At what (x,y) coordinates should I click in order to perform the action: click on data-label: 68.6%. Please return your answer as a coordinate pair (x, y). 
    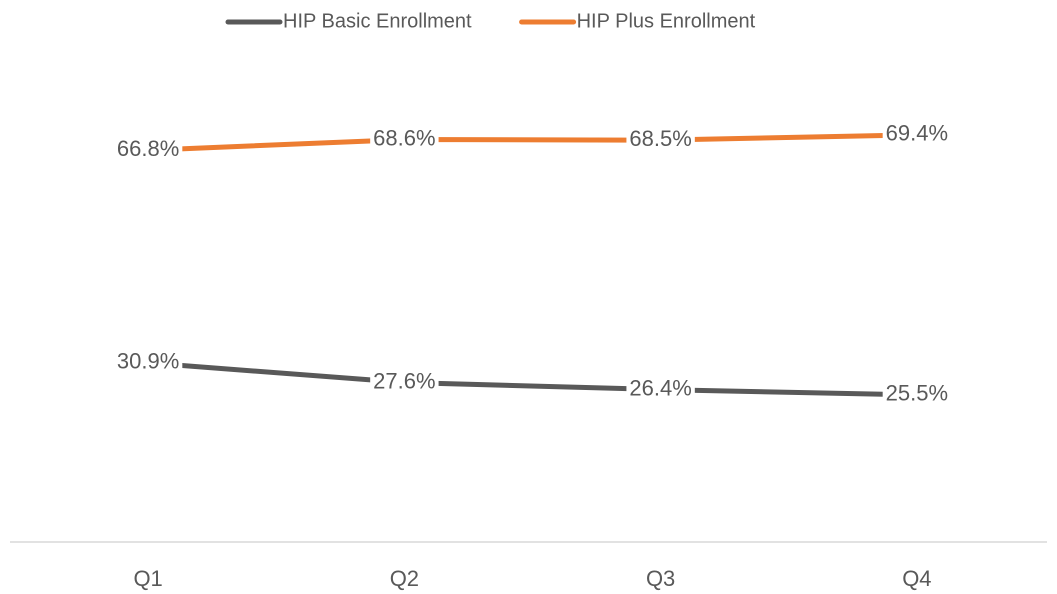
    Looking at the image, I should click on (404, 137).